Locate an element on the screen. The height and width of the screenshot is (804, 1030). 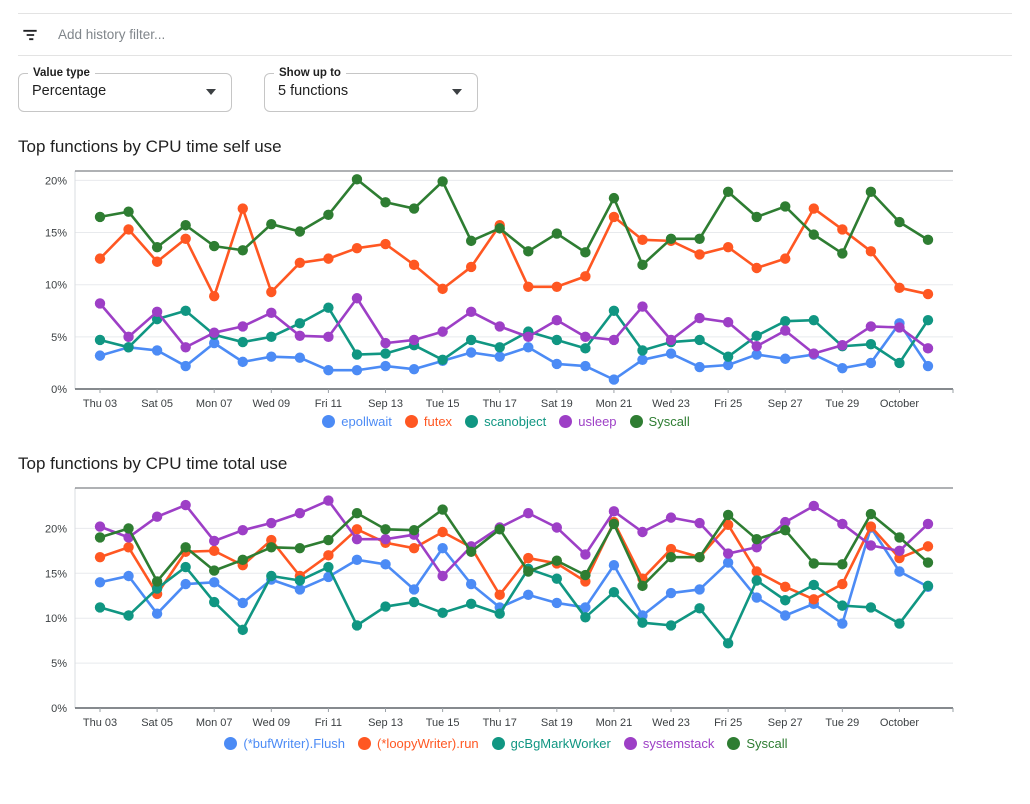
legend-label: (*loopyWriter).run is located at coordinates (428, 743).